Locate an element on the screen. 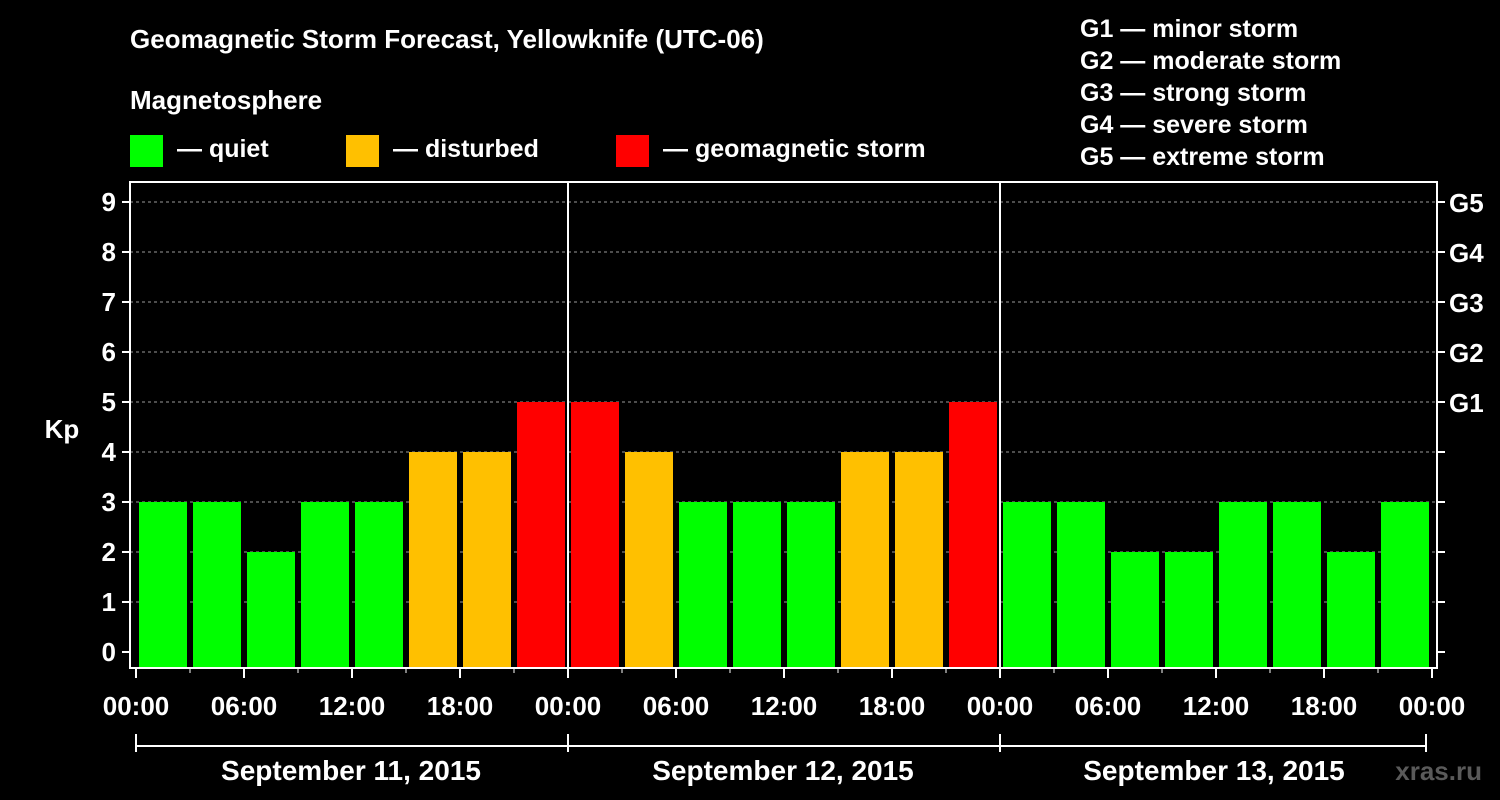 The image size is (1500, 800). scale-legend-g4: G4 — severe storm is located at coordinates (1194, 125).